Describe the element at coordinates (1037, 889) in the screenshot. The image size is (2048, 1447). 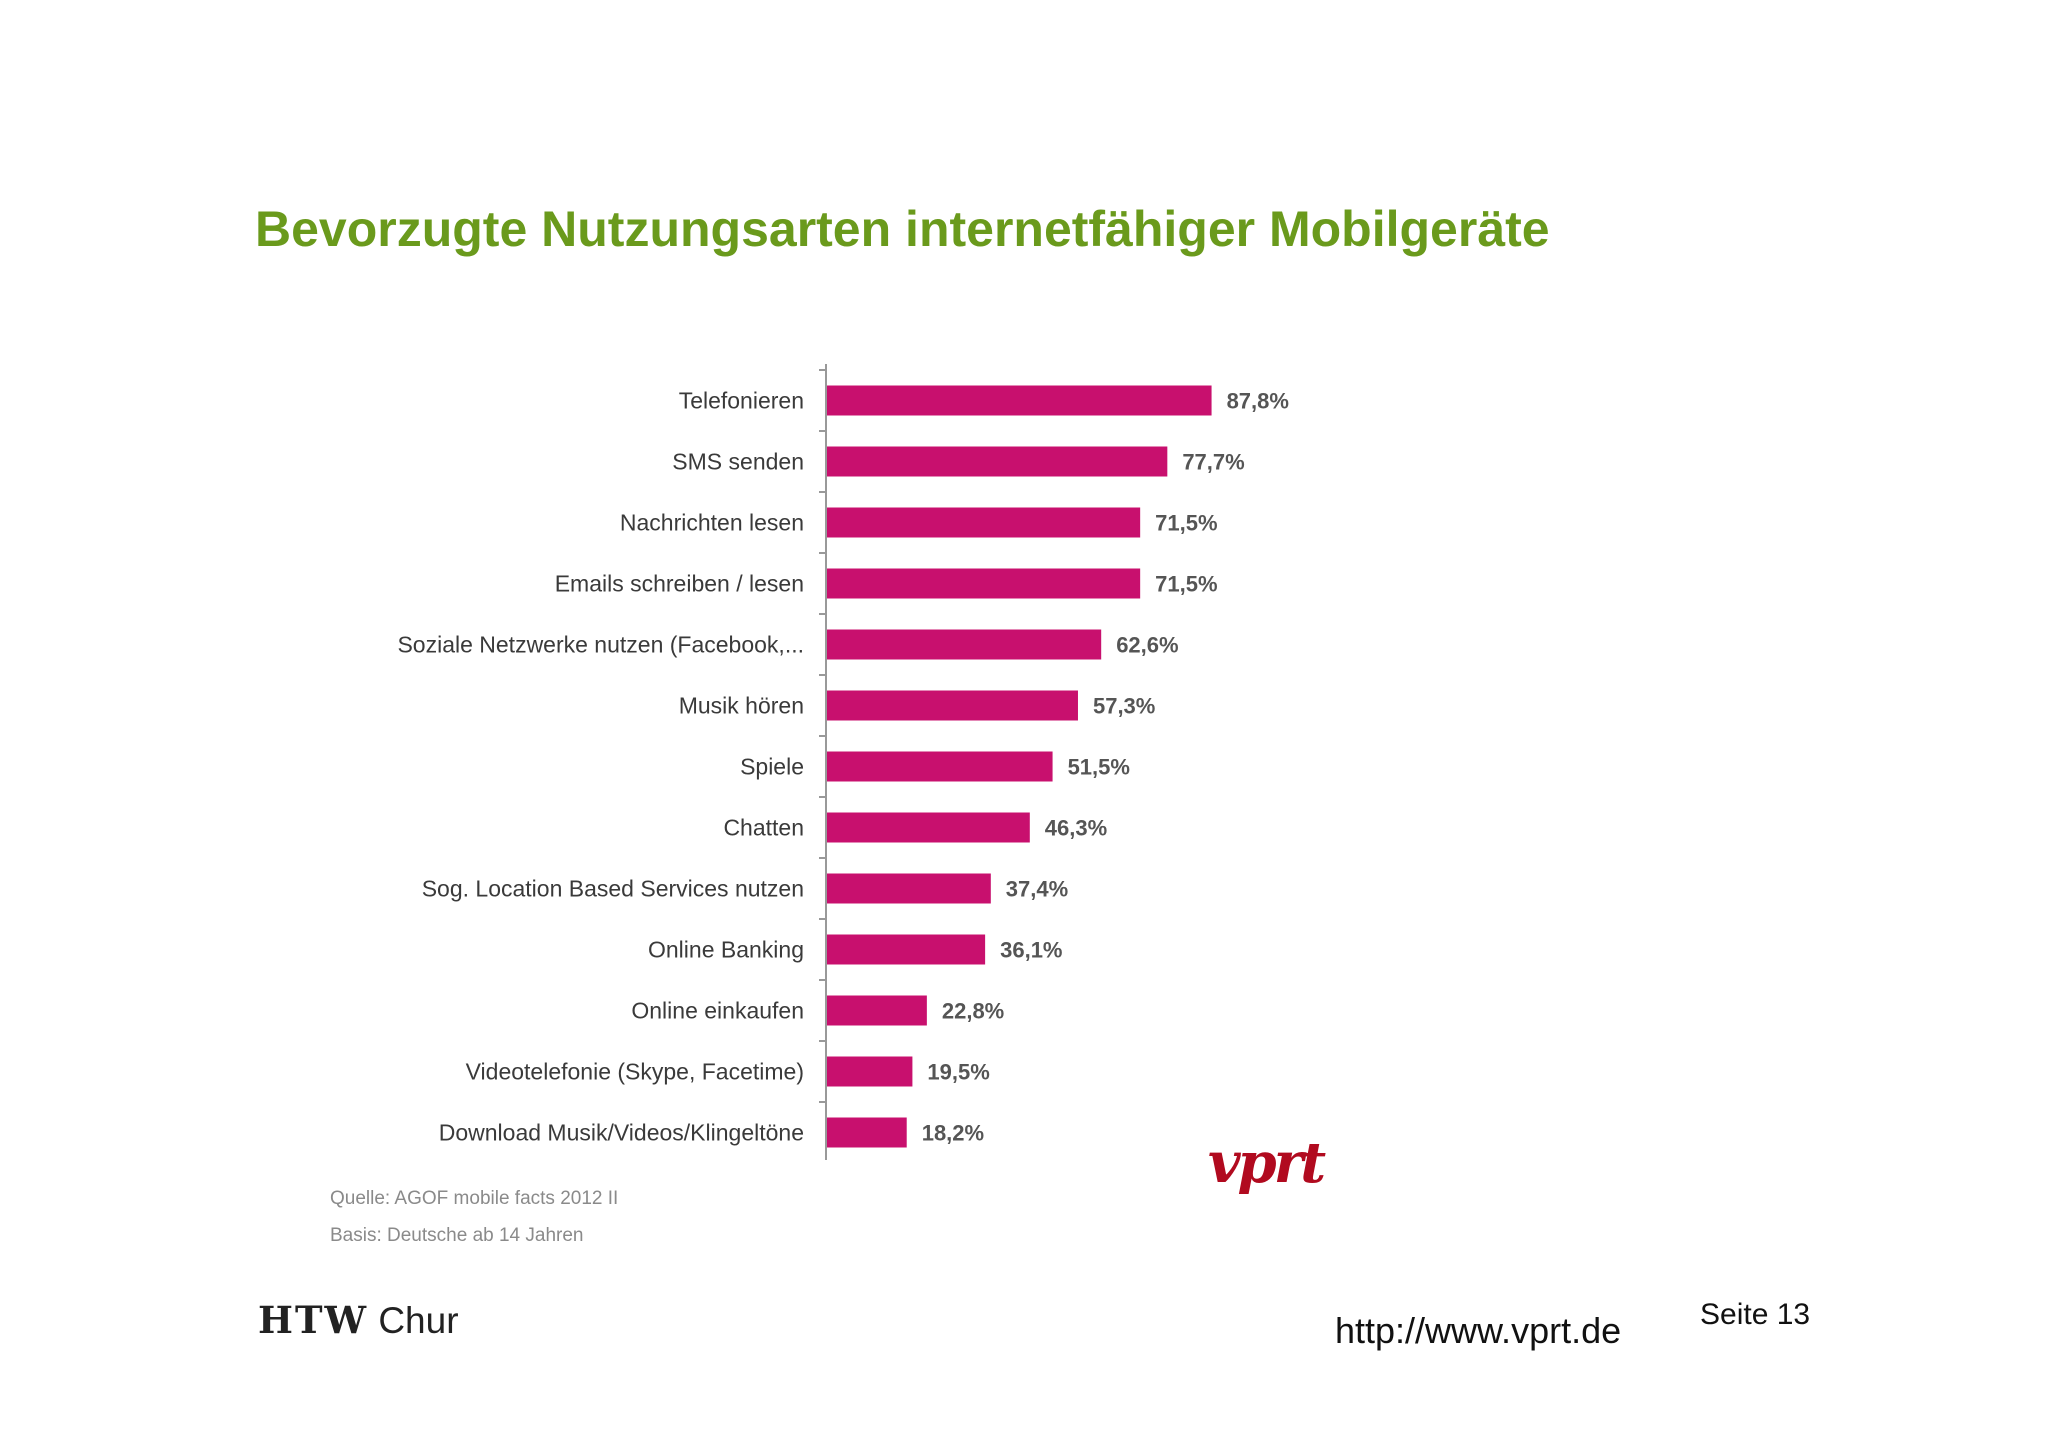
I see `value-label: 37,4%` at that location.